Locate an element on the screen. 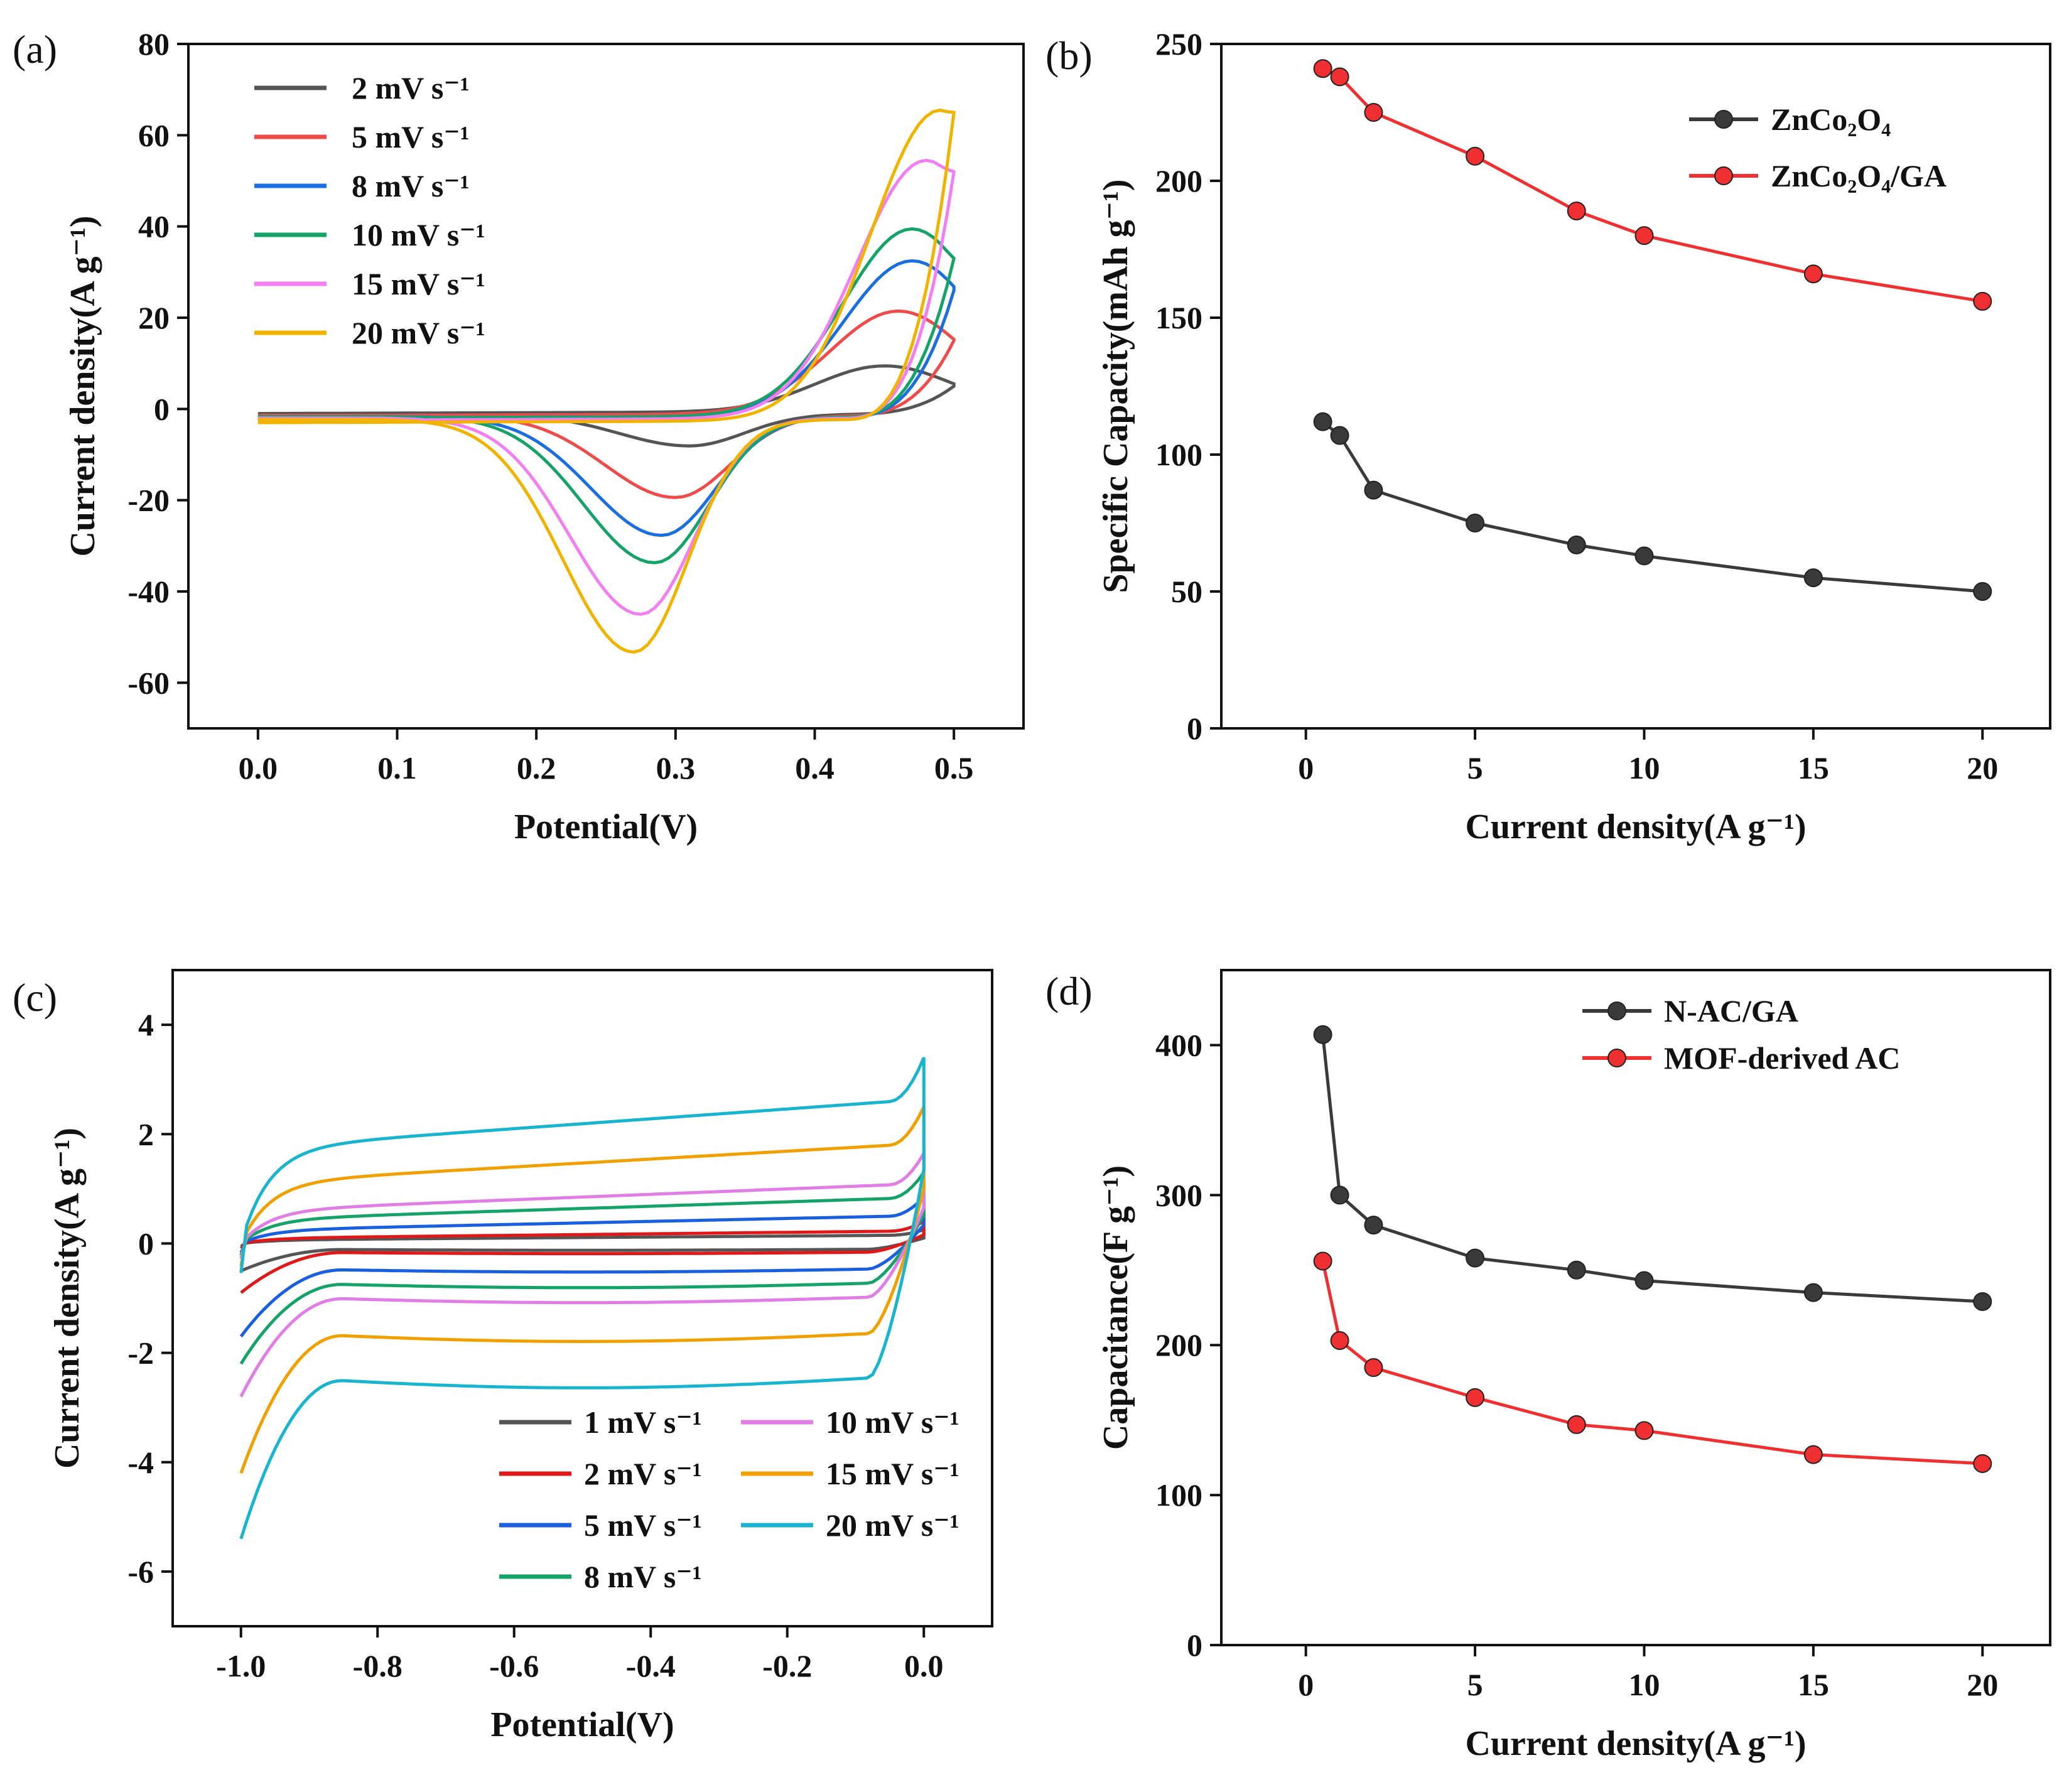 Image resolution: width=2069 pixels, height=1792 pixels. y-tick-label: 150 is located at coordinates (1179, 317).